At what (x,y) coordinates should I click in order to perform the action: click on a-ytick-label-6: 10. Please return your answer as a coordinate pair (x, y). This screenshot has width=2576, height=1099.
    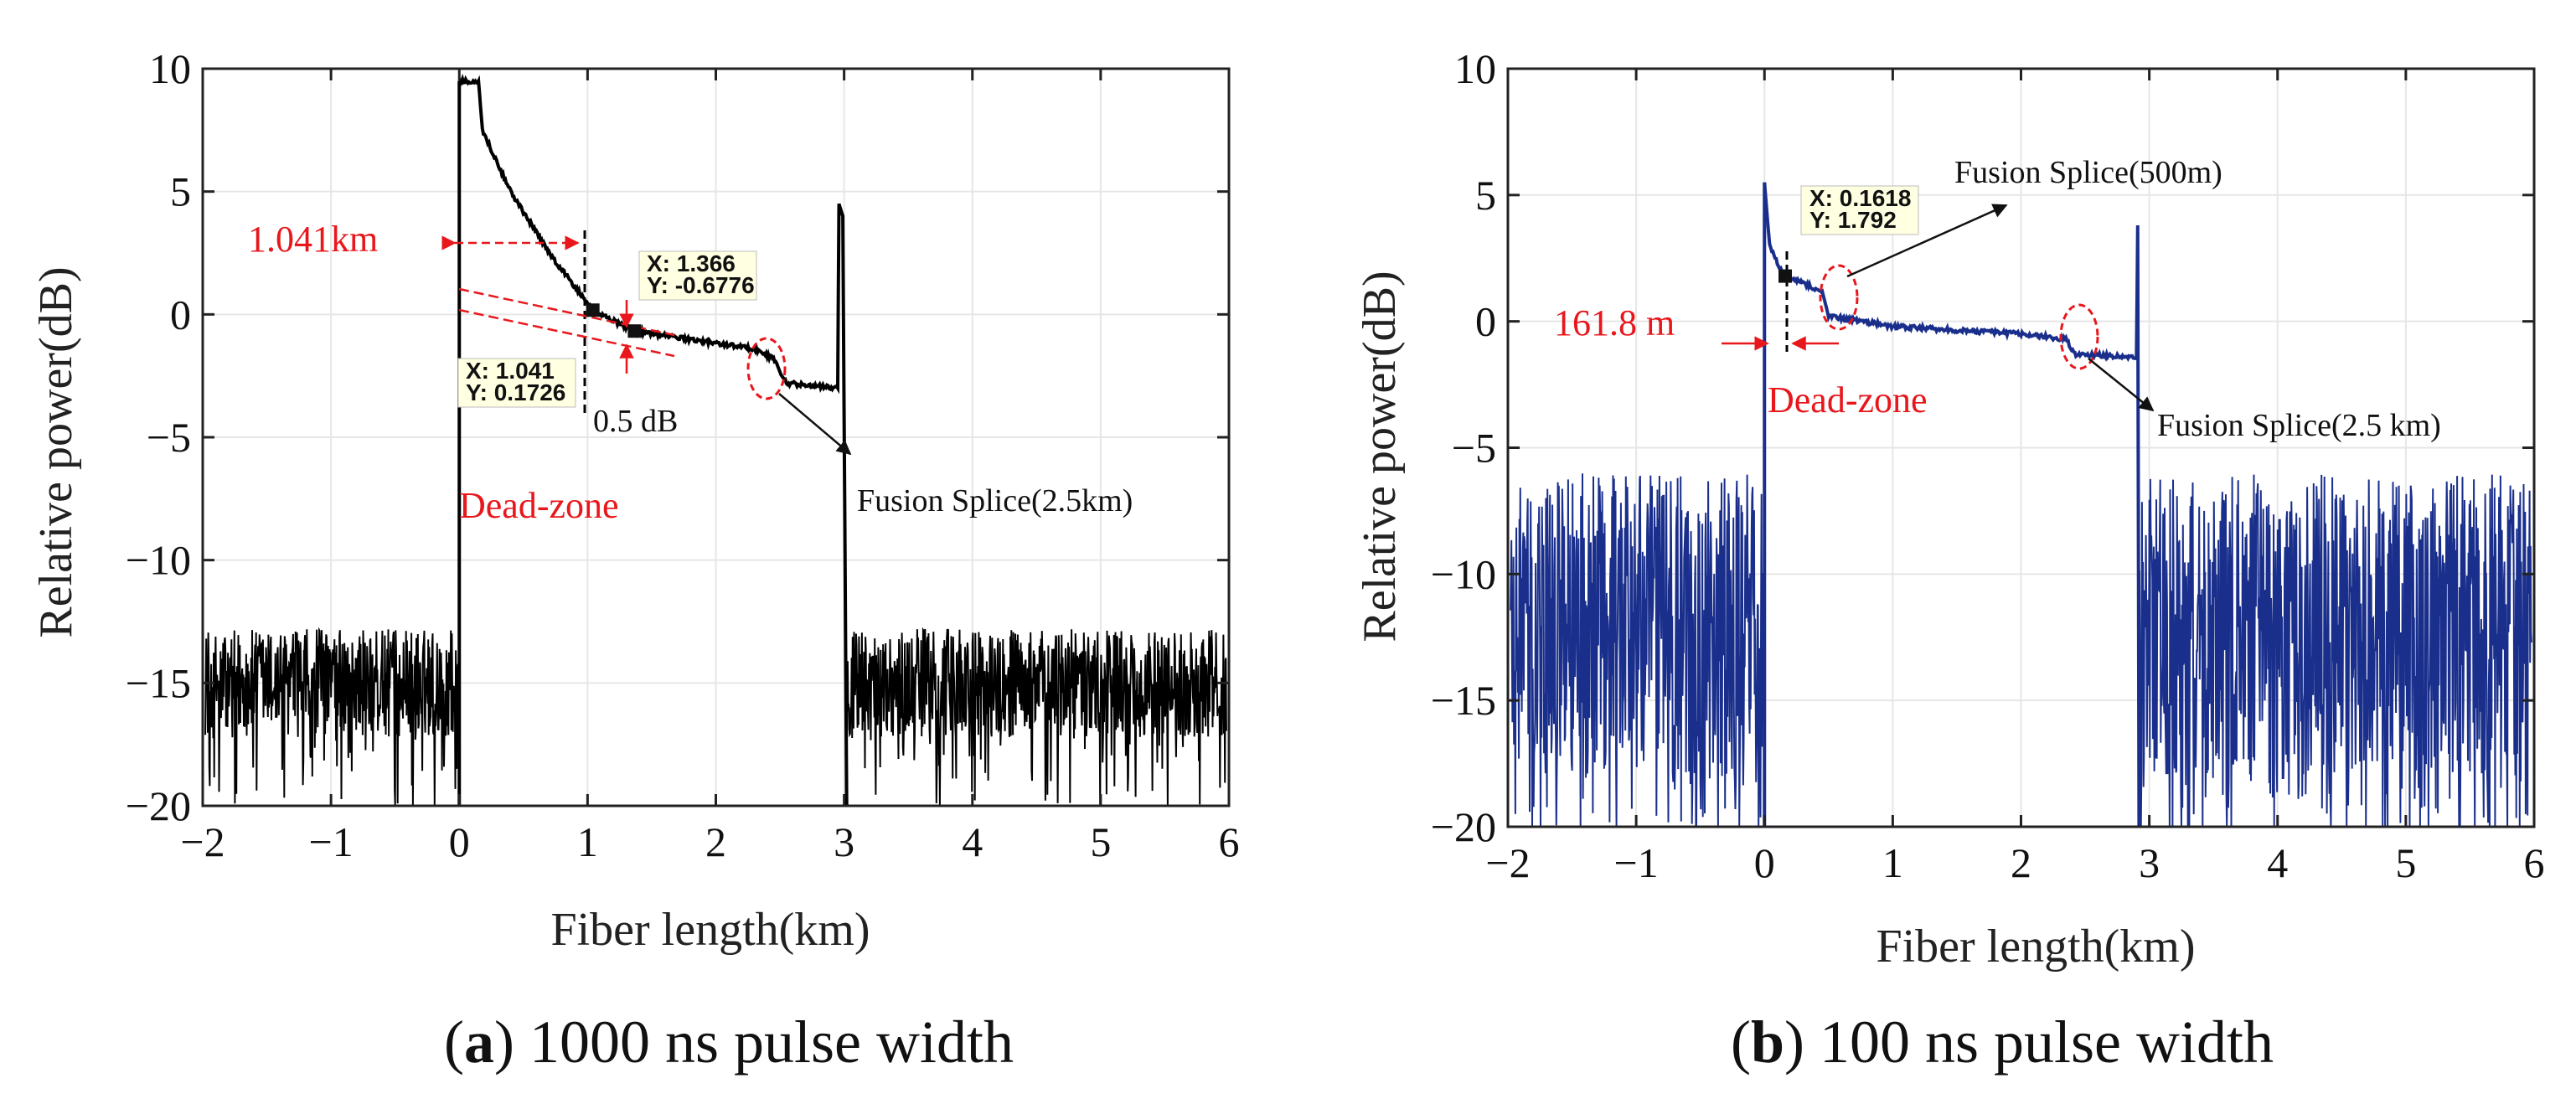
    Looking at the image, I should click on (170, 68).